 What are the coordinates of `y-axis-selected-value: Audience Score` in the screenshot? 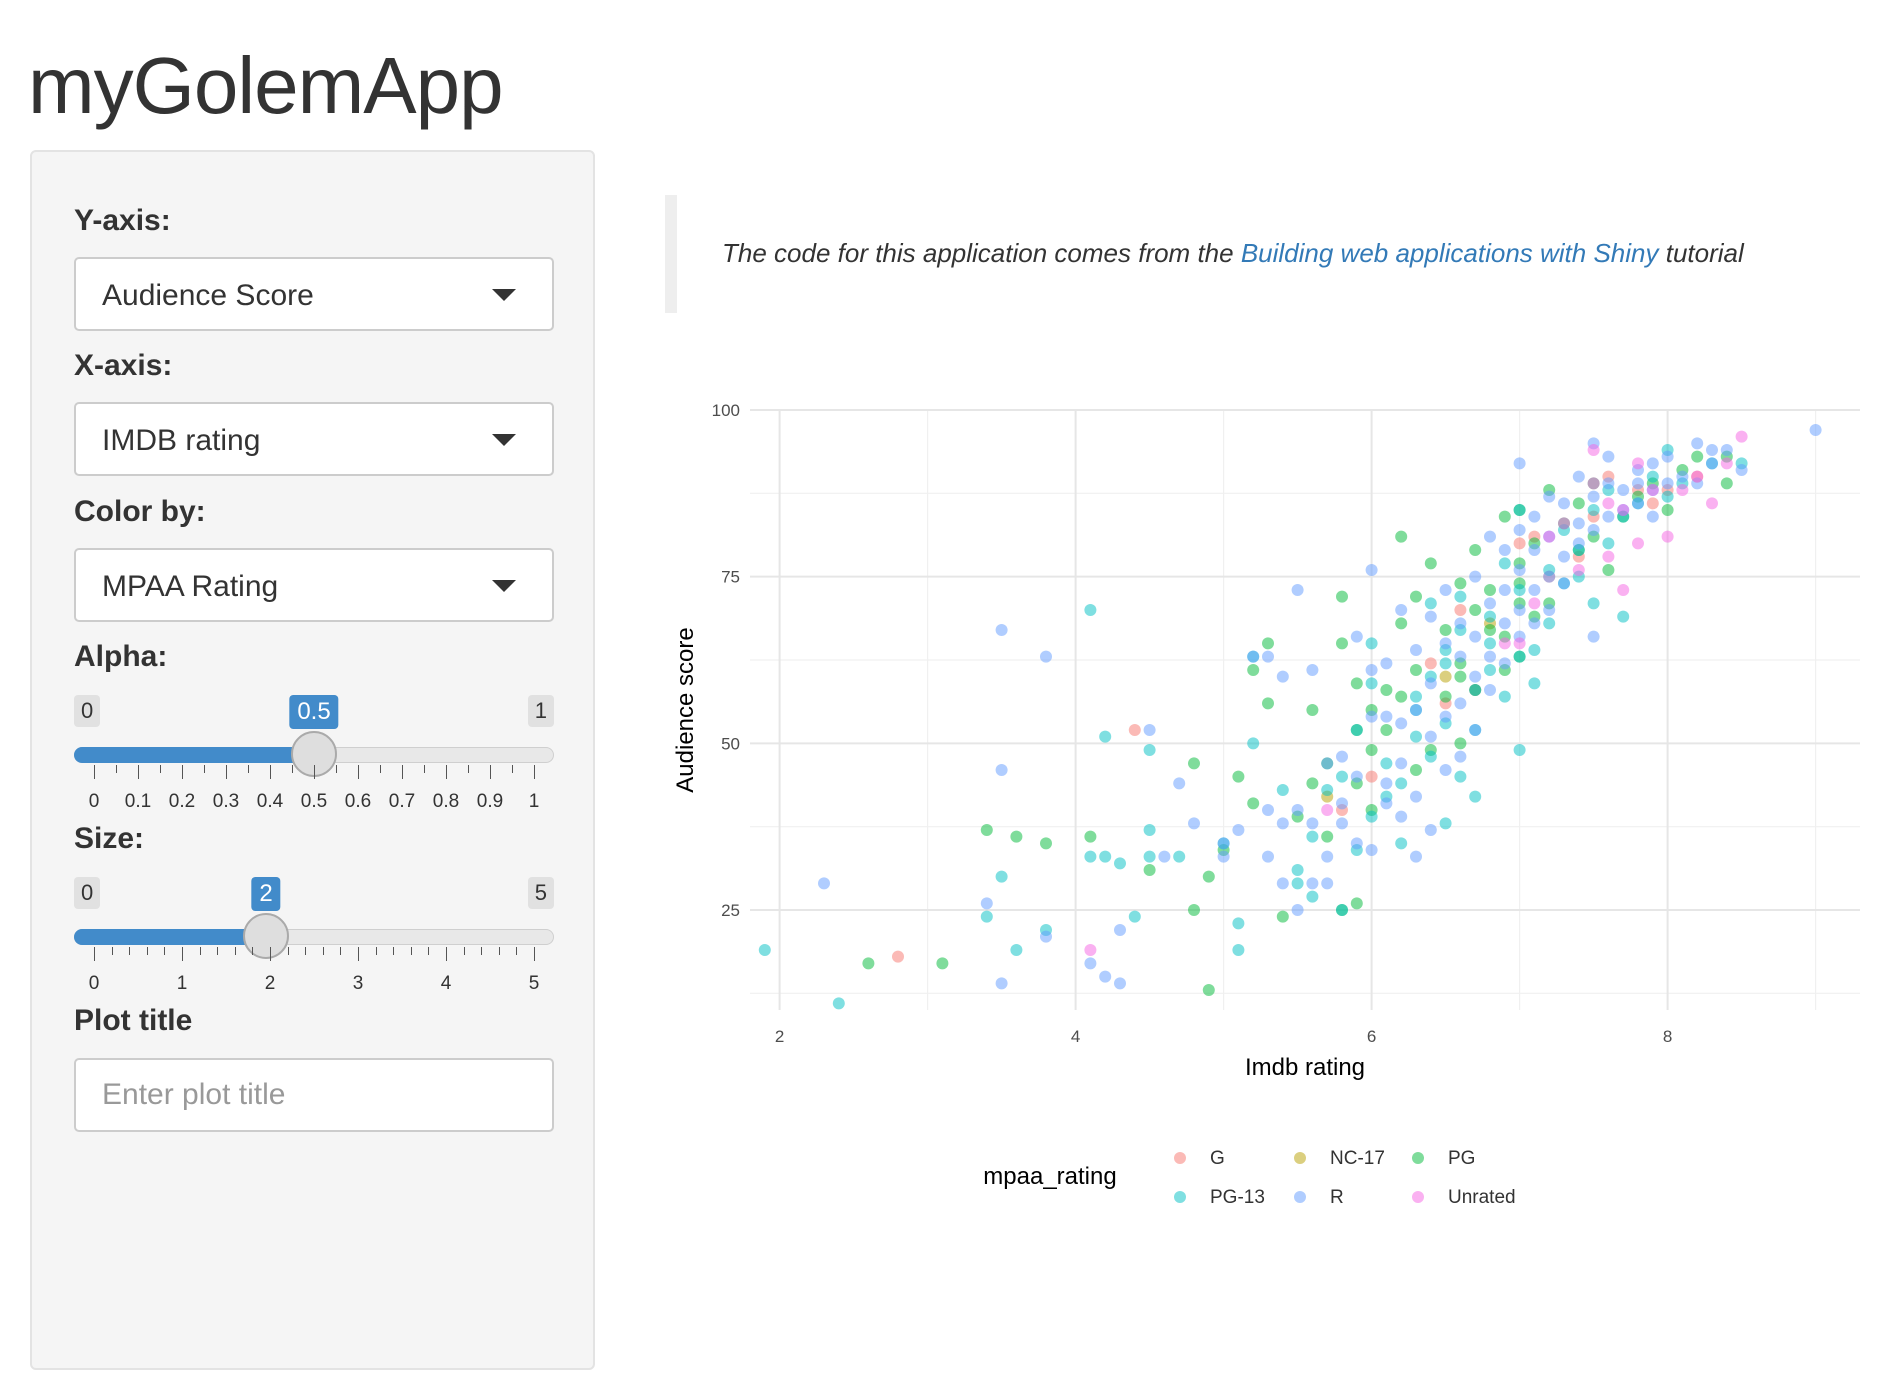 It's located at (208, 295).